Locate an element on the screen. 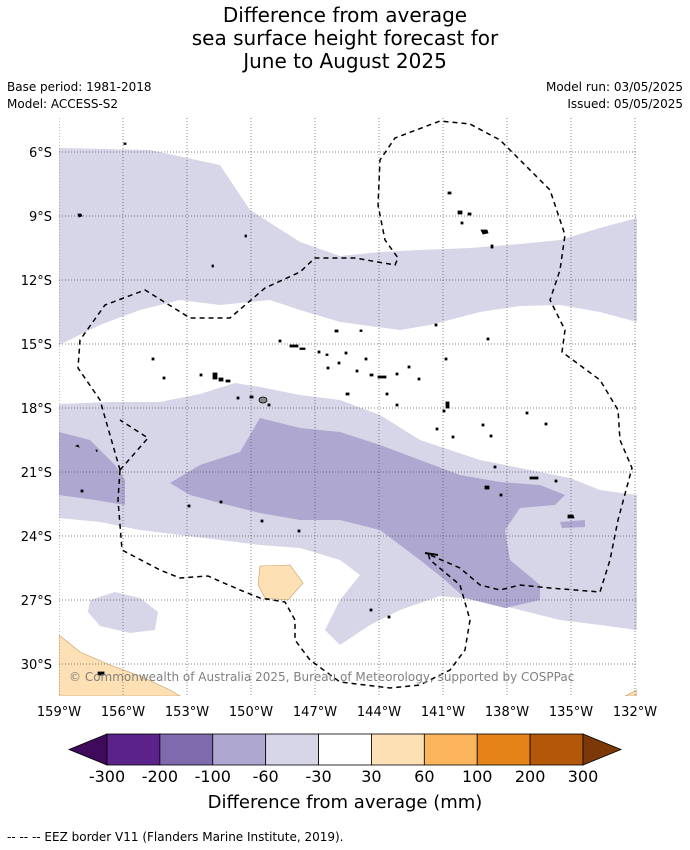  latitude-label: 6°S is located at coordinates (40, 153).